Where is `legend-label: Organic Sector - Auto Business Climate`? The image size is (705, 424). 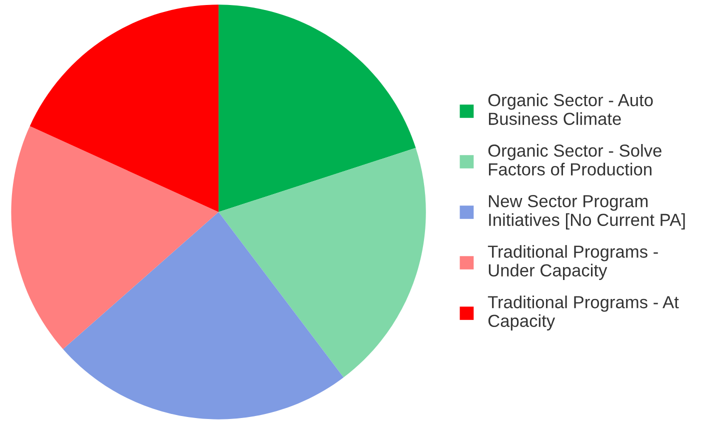
legend-label: Organic Sector - Auto Business Climate is located at coordinates (570, 109).